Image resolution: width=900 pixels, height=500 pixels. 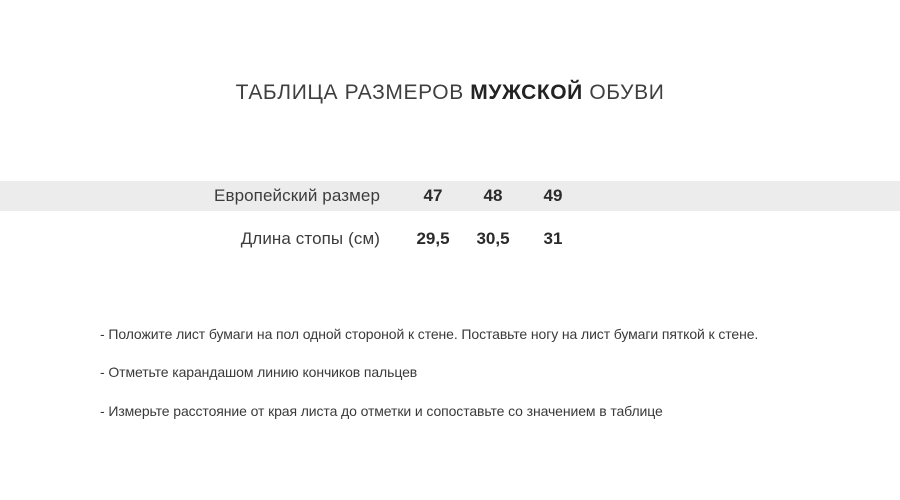 What do you see at coordinates (493, 195) in the screenshot?
I see `size-value-cell: 48` at bounding box center [493, 195].